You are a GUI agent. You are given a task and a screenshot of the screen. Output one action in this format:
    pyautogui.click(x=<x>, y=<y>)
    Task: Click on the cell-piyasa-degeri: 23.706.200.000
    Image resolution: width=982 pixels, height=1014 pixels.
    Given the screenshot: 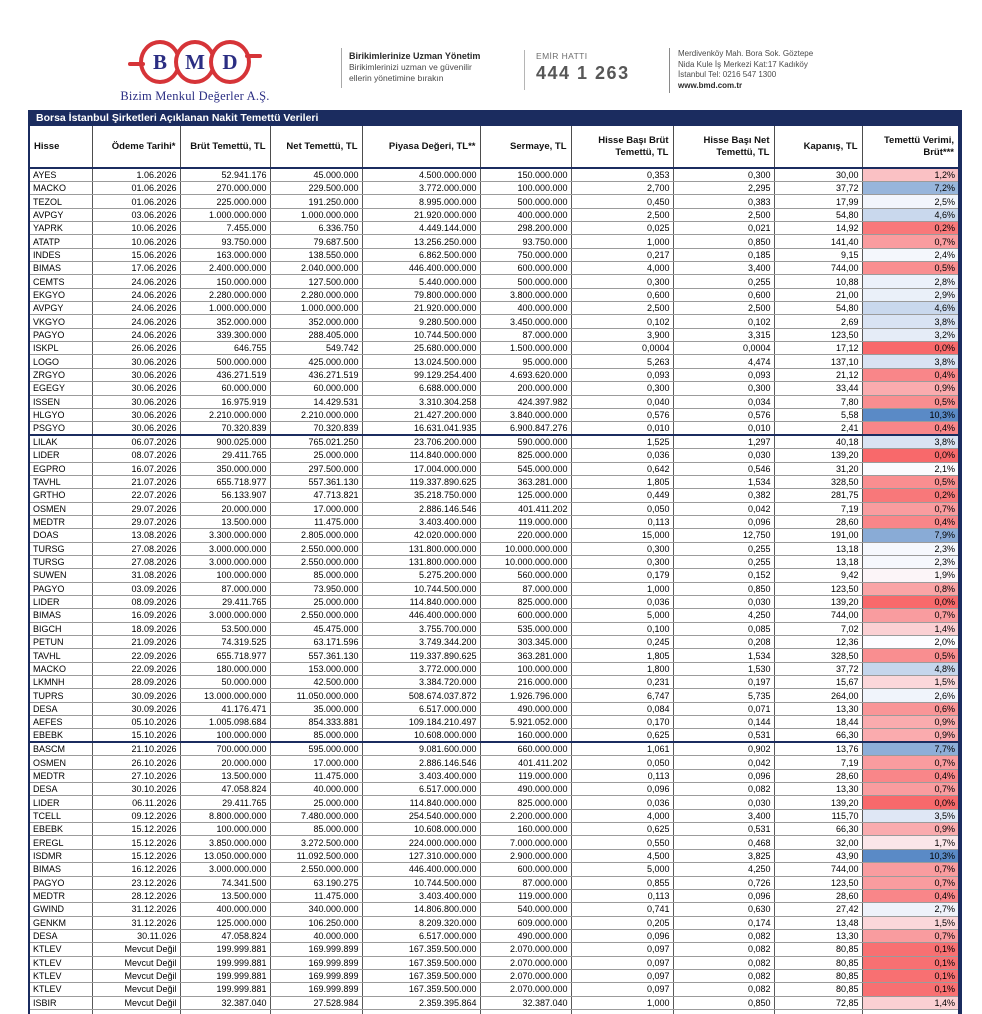 What is the action you would take?
    pyautogui.click(x=420, y=442)
    